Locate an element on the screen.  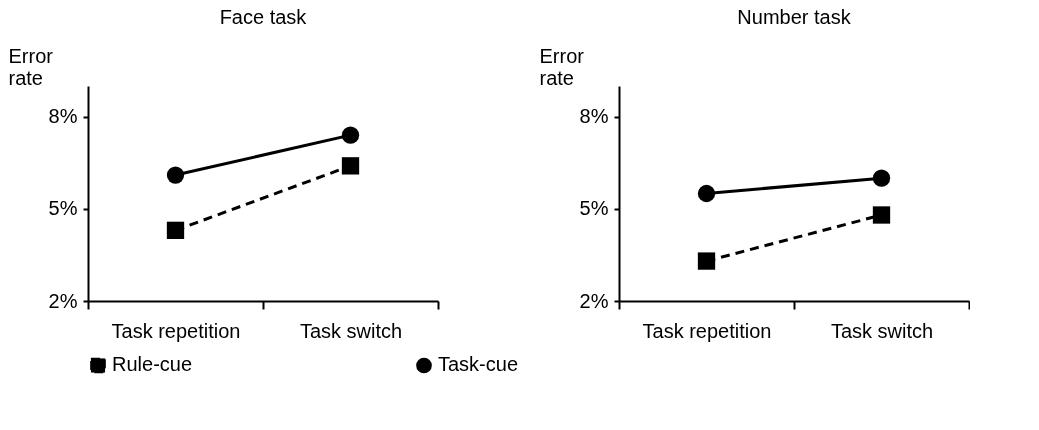
chart-title: Face task is located at coordinates (263, 17).